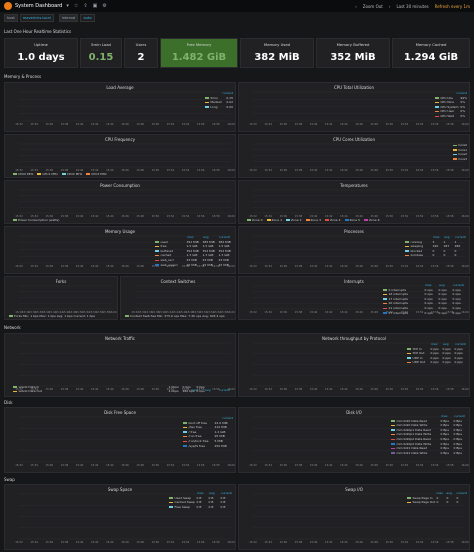  I want to click on legend-item: 20 interrupts 0 ops 0 ops 0 ops, so click(425, 303).